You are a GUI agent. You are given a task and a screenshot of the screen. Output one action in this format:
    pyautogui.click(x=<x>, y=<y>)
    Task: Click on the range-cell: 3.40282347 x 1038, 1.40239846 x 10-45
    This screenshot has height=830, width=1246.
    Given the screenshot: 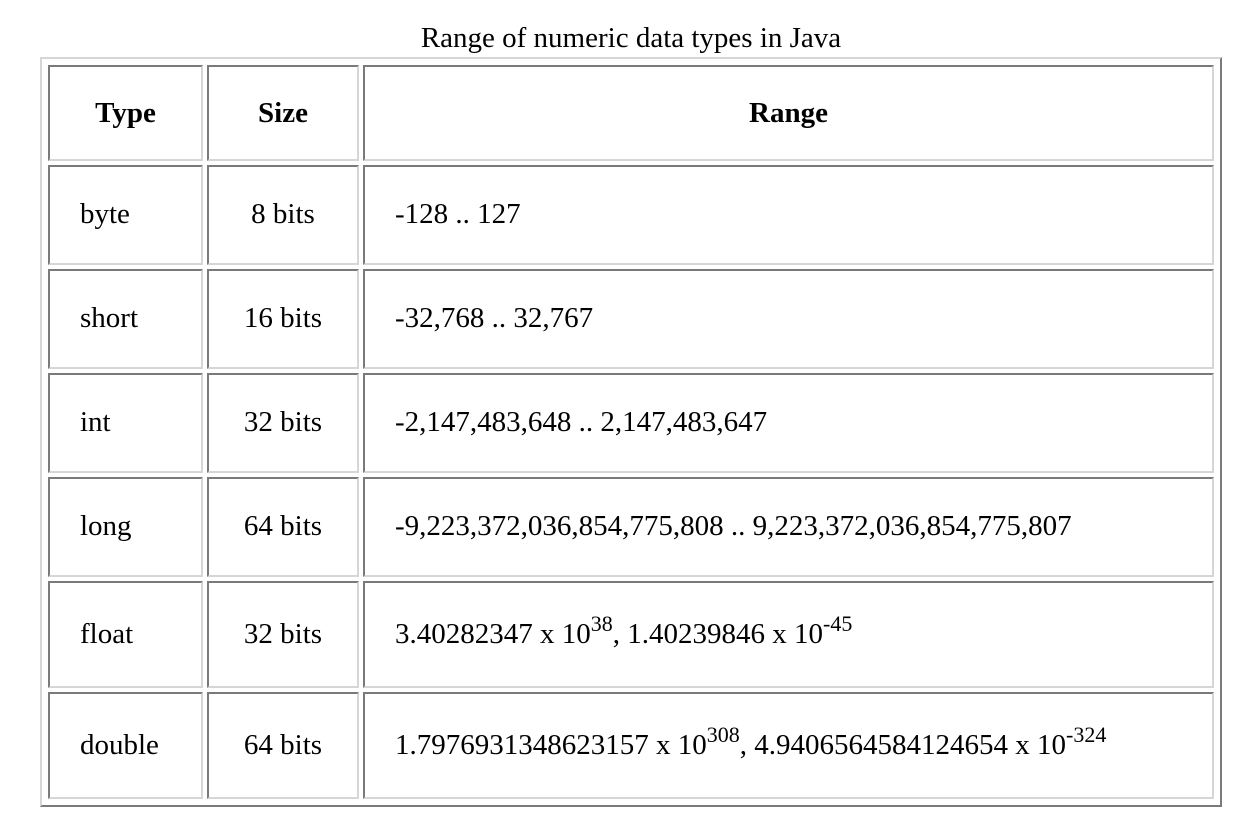 What is the action you would take?
    pyautogui.click(x=788, y=634)
    